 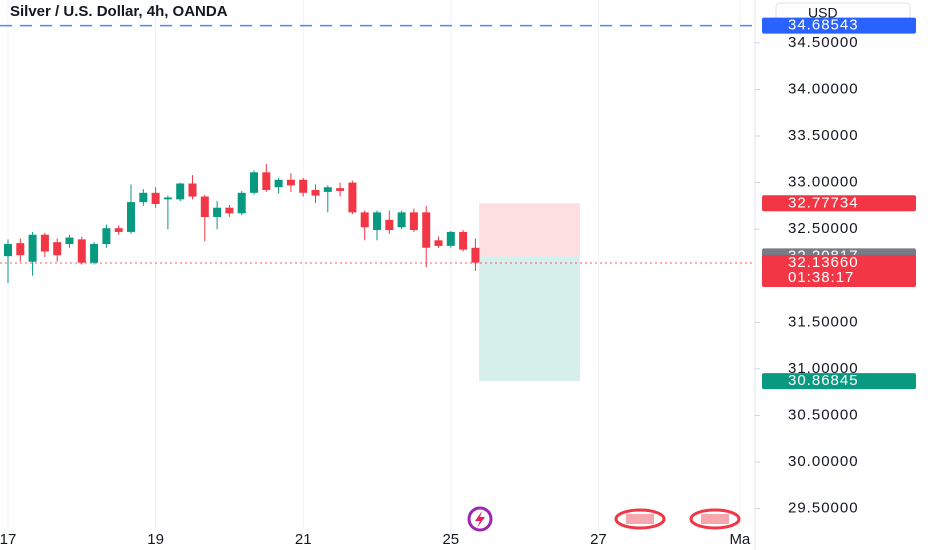 What do you see at coordinates (823, 508) in the screenshot?
I see `y-tick-label: 29.50000` at bounding box center [823, 508].